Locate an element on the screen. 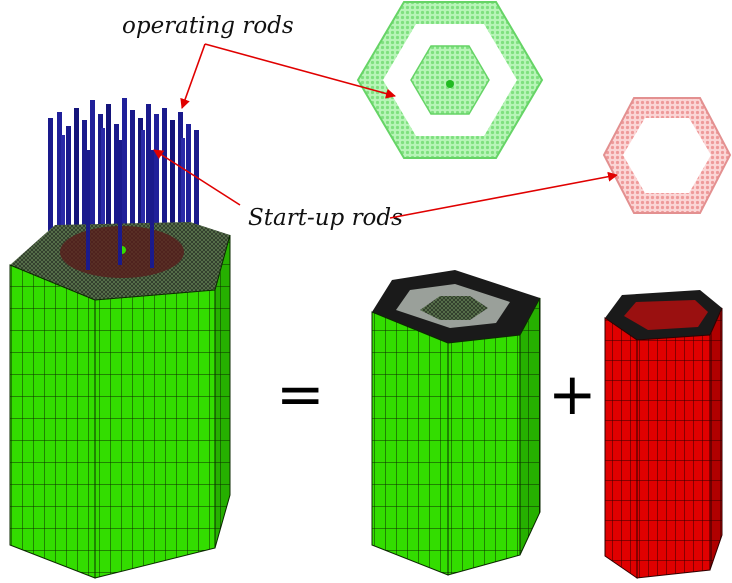 The height and width of the screenshot is (583, 732). arrow-operating-to-core is located at coordinates (193, 76).